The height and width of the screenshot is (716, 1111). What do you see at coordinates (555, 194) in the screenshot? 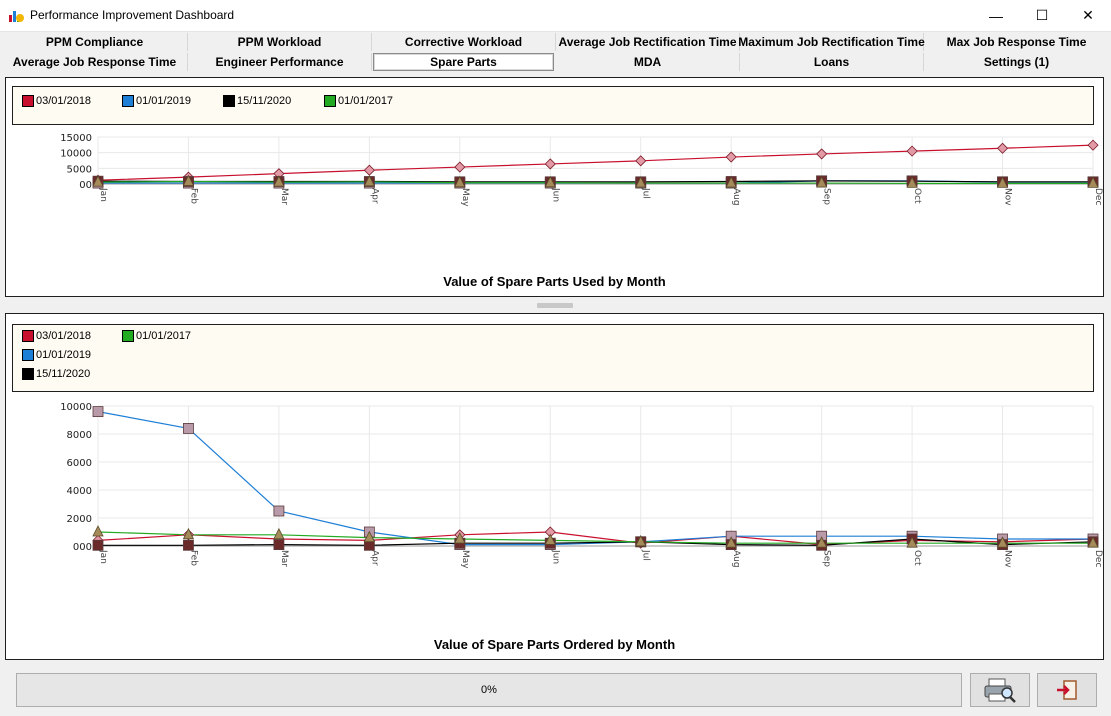
I see `x-tick-label: Jun` at bounding box center [555, 194].